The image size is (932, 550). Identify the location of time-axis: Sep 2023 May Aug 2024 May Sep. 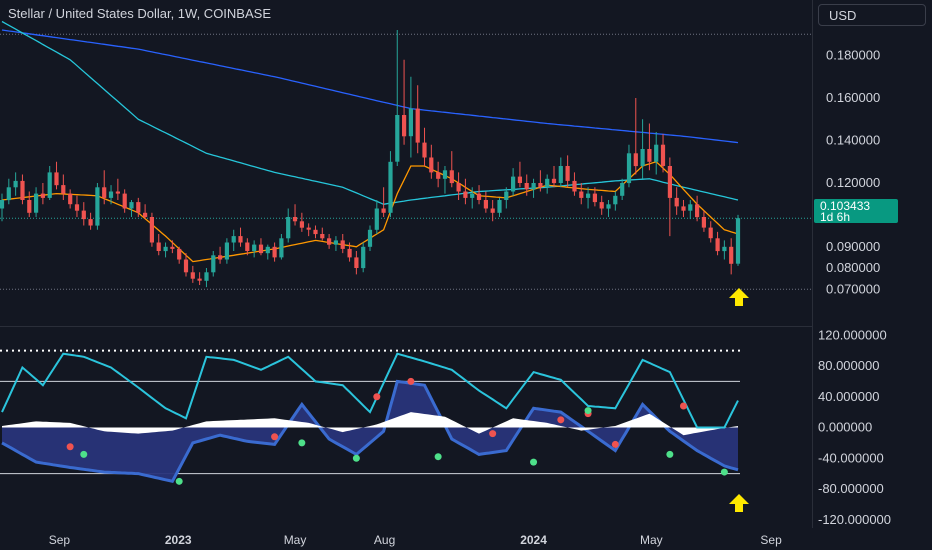
(415, 540).